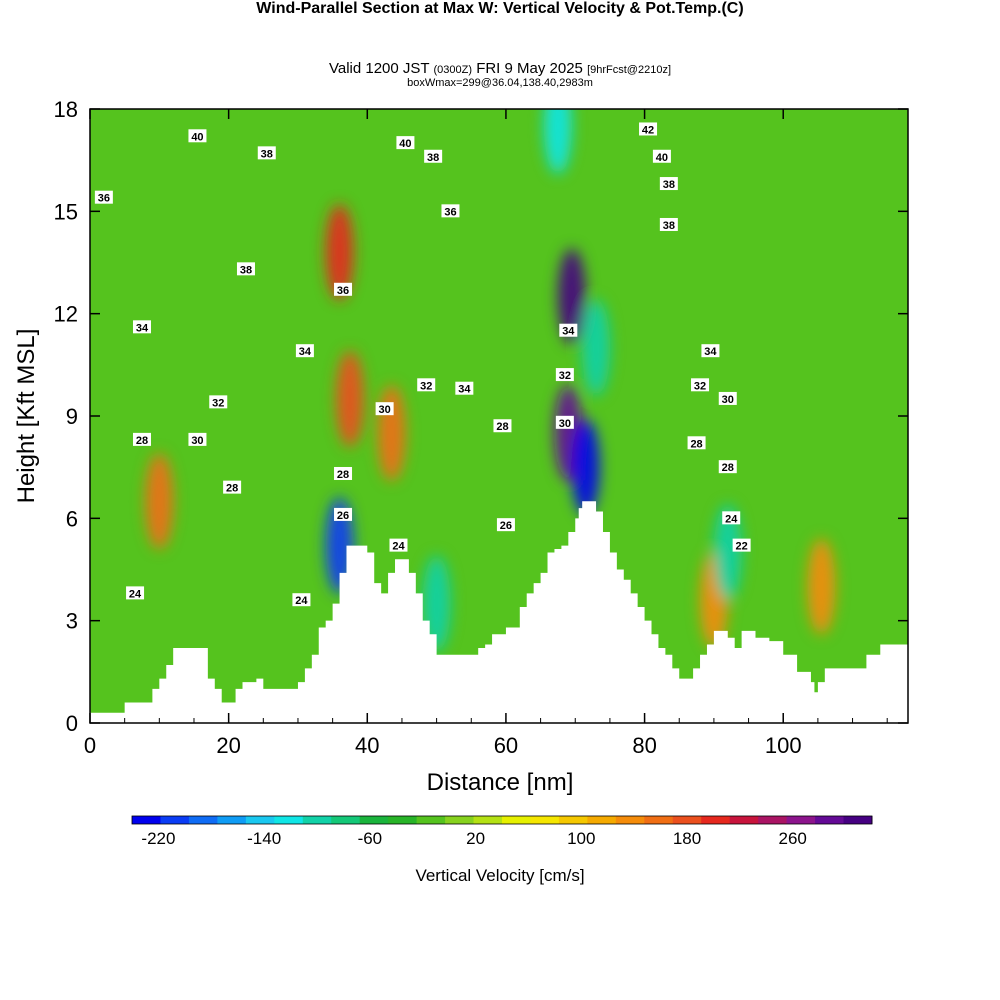 This screenshot has height=1000, width=1000. I want to click on subtitle-forecast: [9hrFcst@2210z], so click(629, 70).